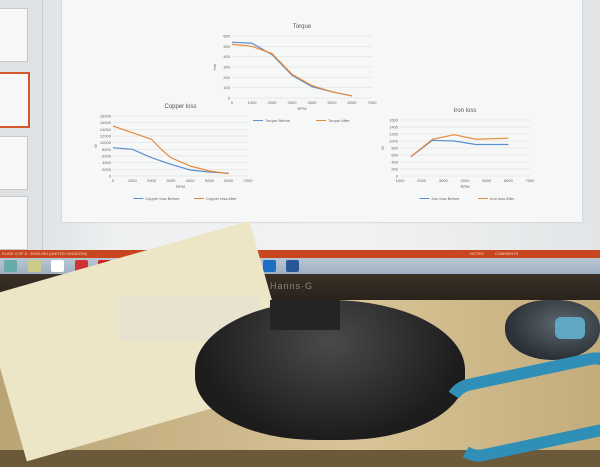  I want to click on outlook-icon, so click(269, 266).